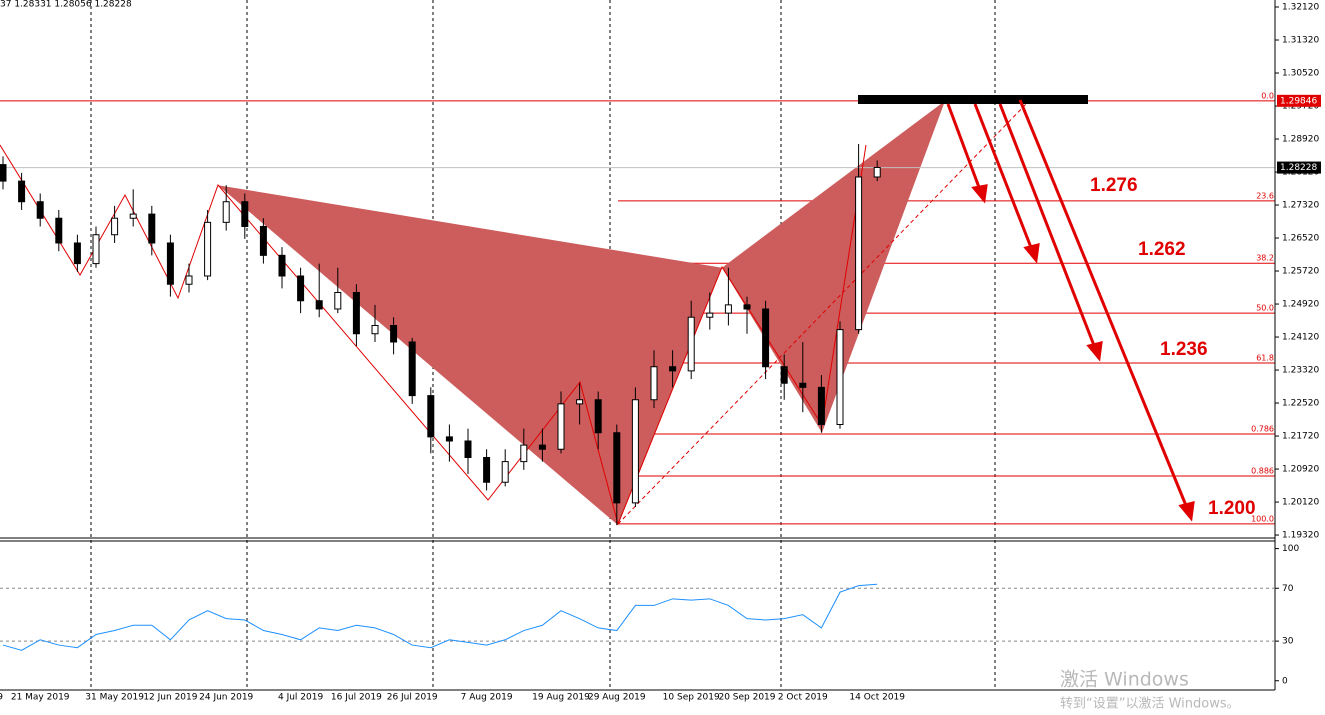 The width and height of the screenshot is (1325, 715). What do you see at coordinates (877, 698) in the screenshot?
I see `x-tick-label: 14 Oct 2019` at bounding box center [877, 698].